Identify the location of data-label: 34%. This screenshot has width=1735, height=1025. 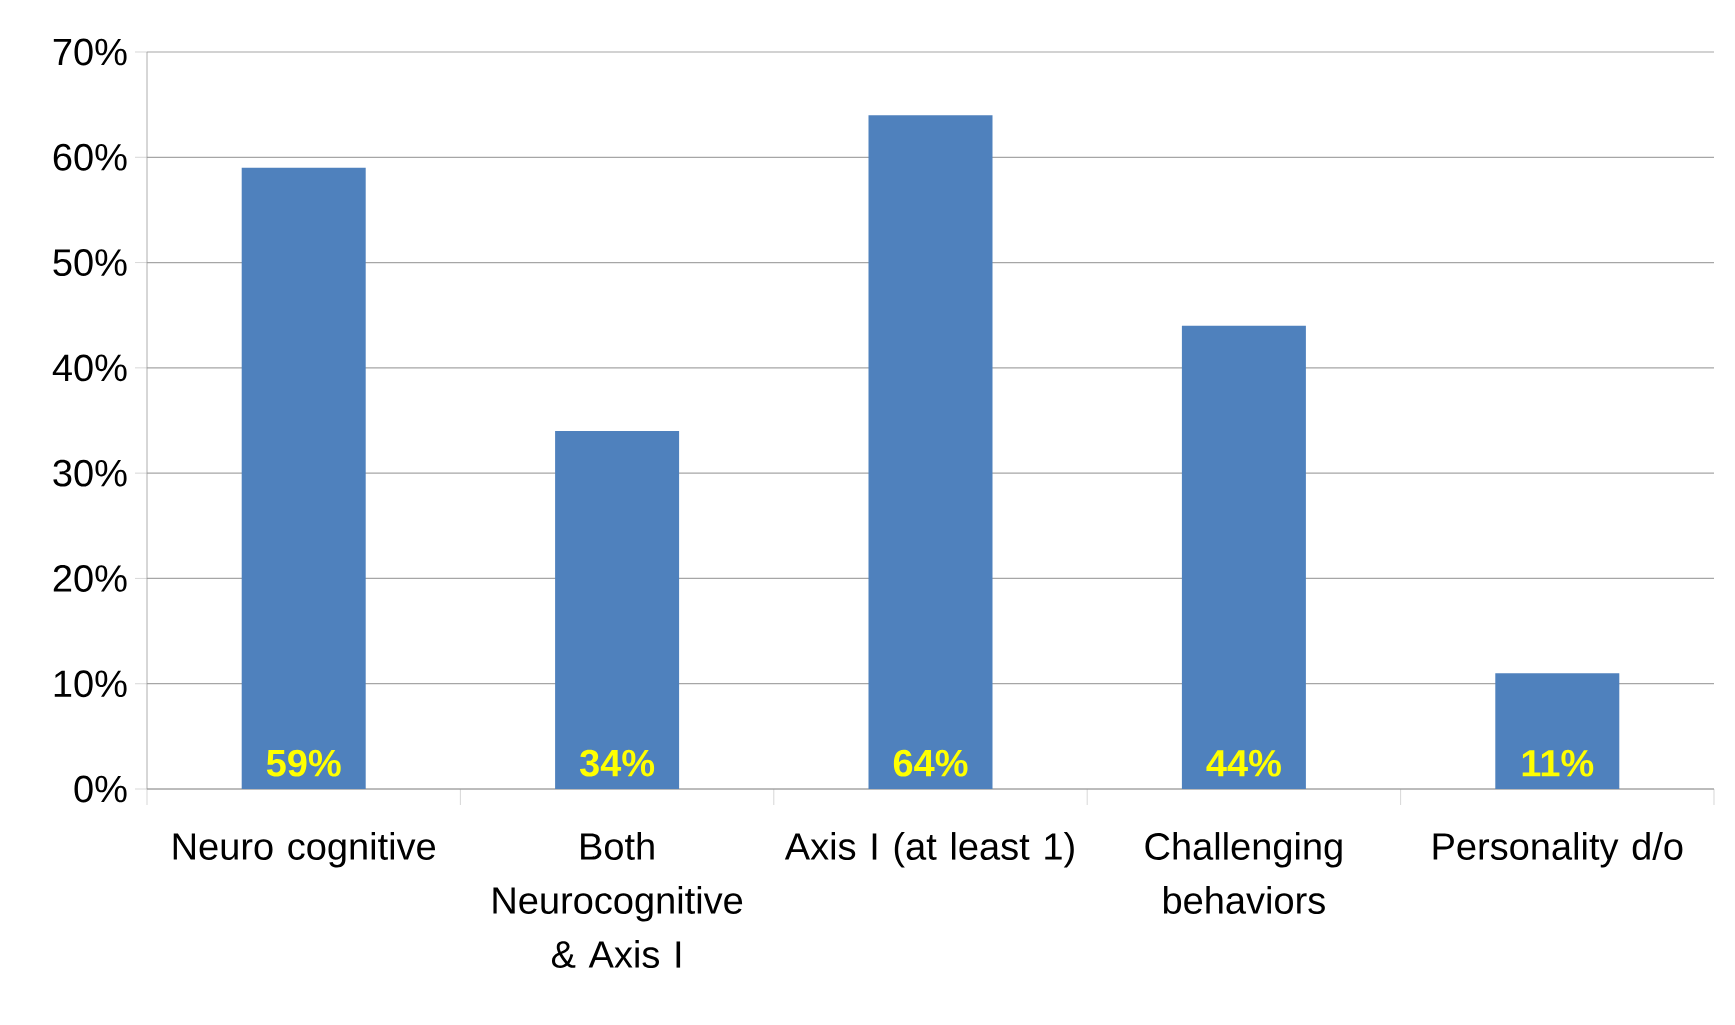
(617, 763).